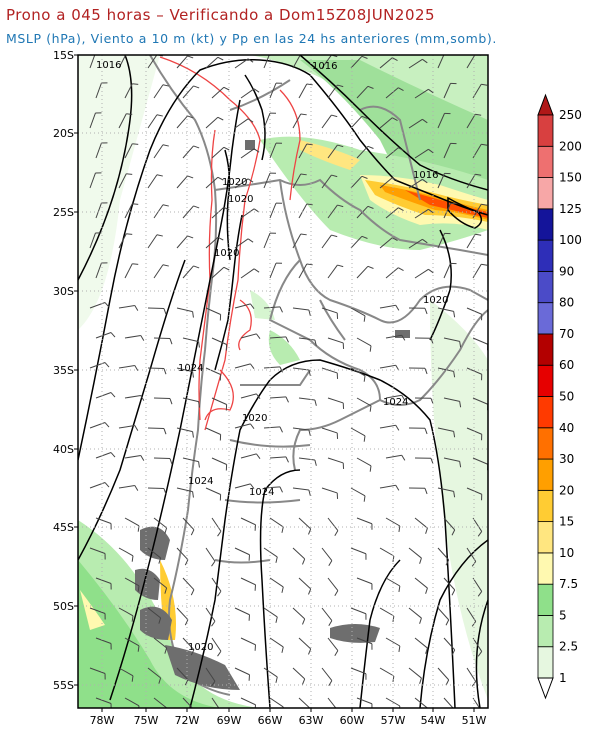 The width and height of the screenshot is (600, 750). I want to click on colorbar-label: 70, so click(566, 334).